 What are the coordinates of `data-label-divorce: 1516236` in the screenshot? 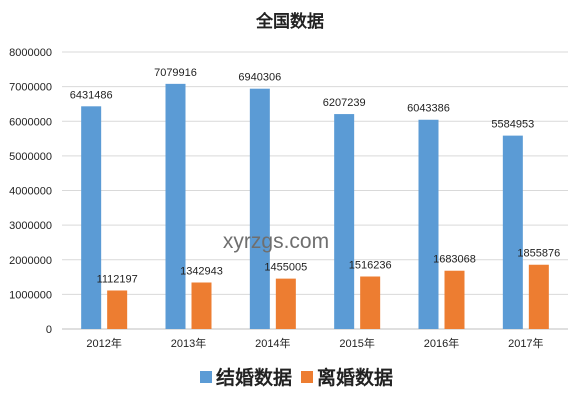 It's located at (370, 266).